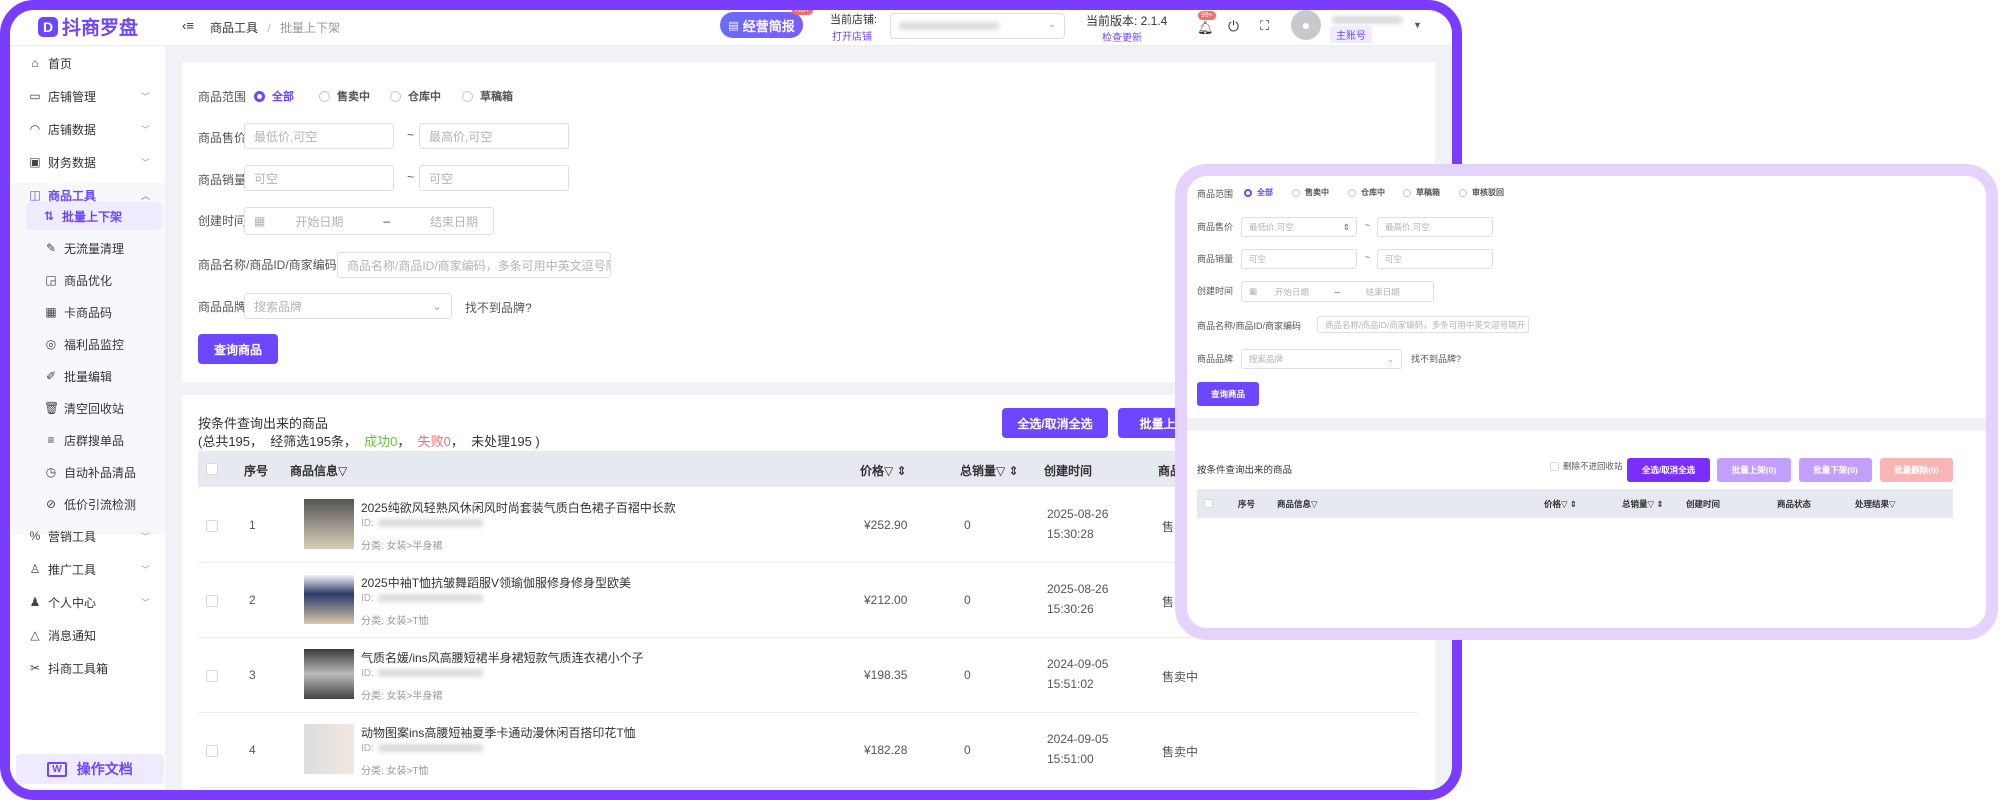  I want to click on batch-off-shelf-button: 批量下架(0), so click(1835, 470).